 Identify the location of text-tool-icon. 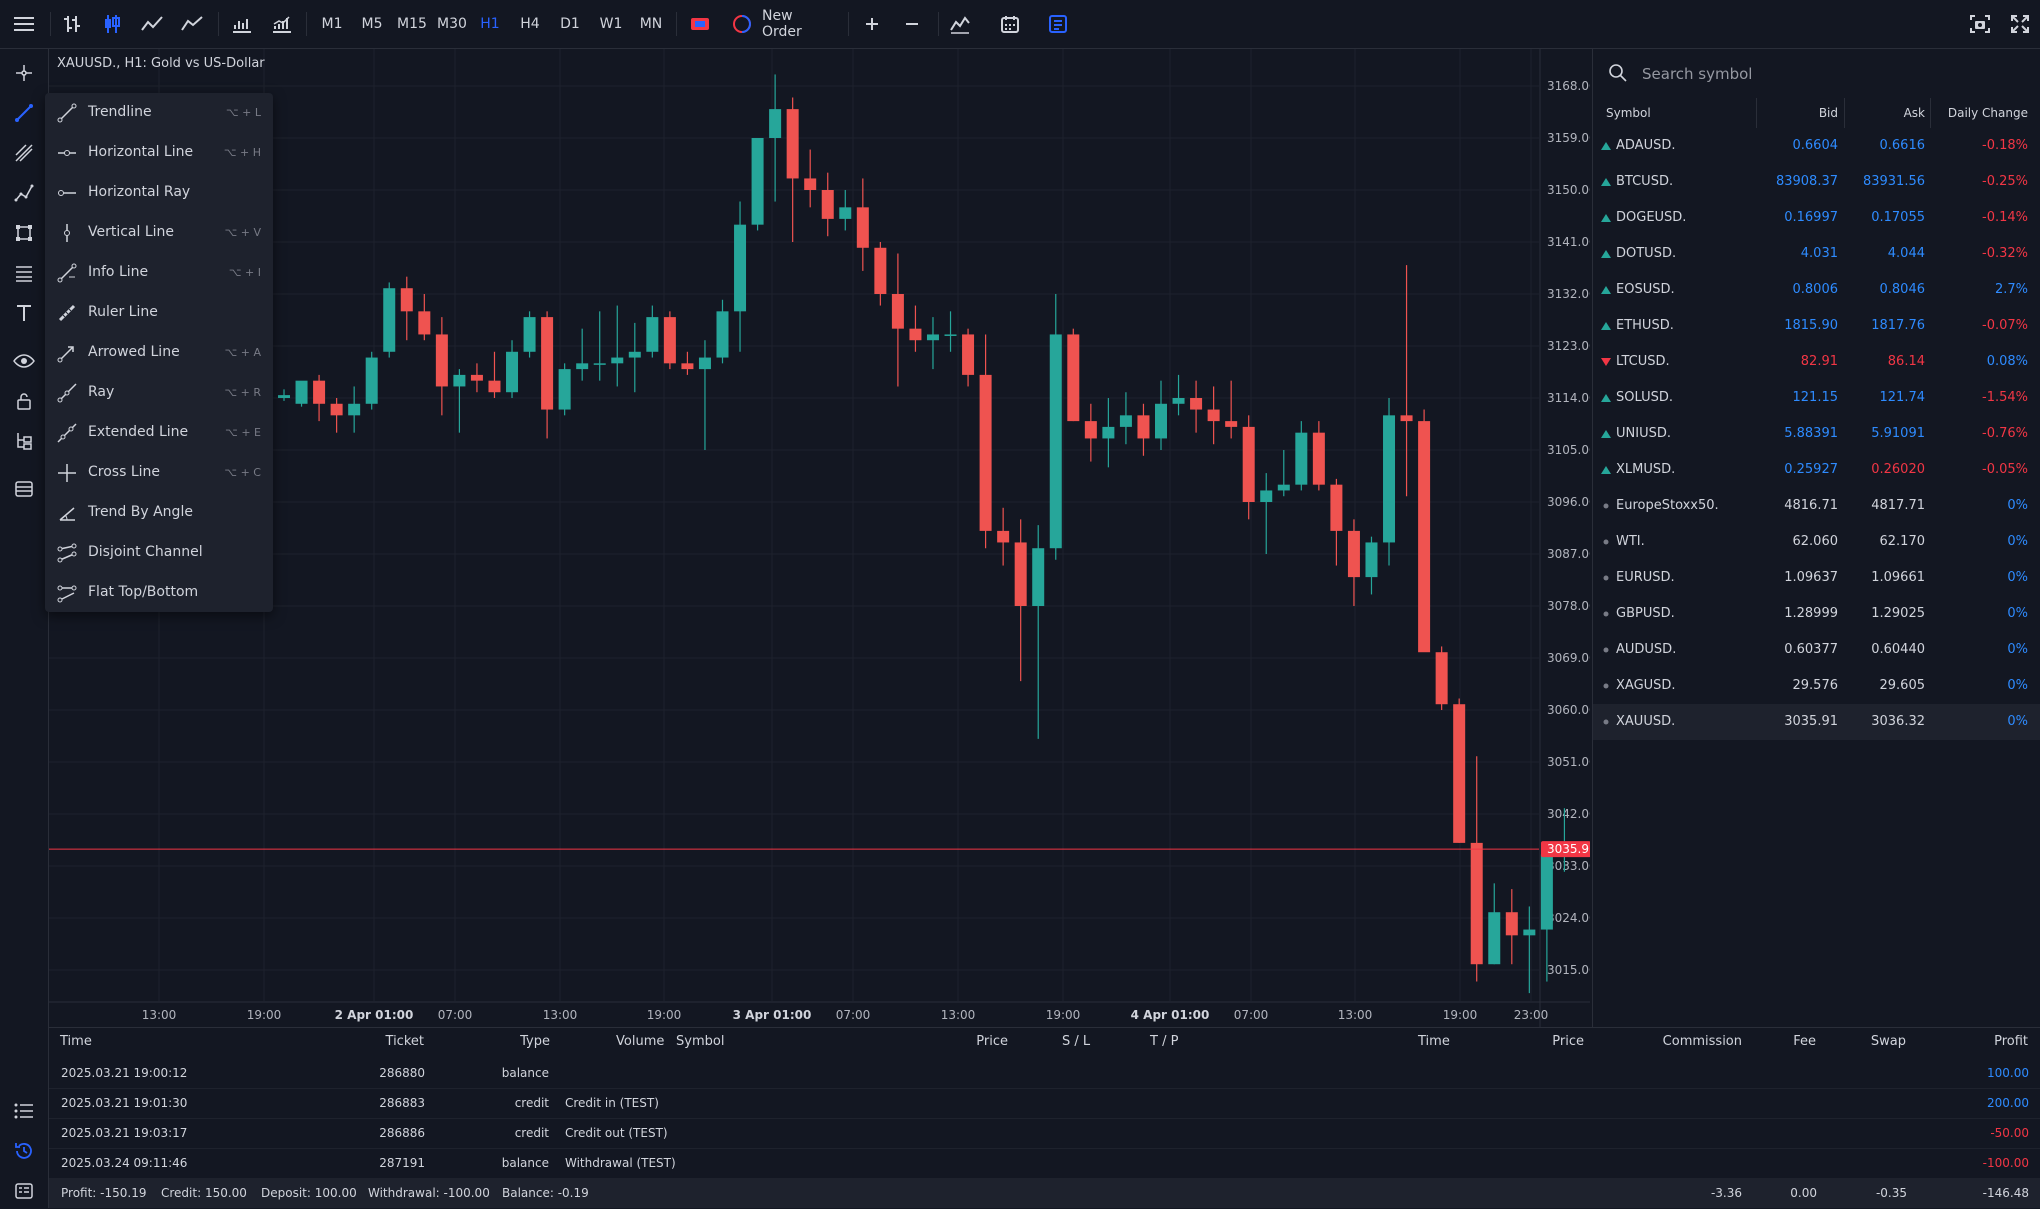
(24, 313).